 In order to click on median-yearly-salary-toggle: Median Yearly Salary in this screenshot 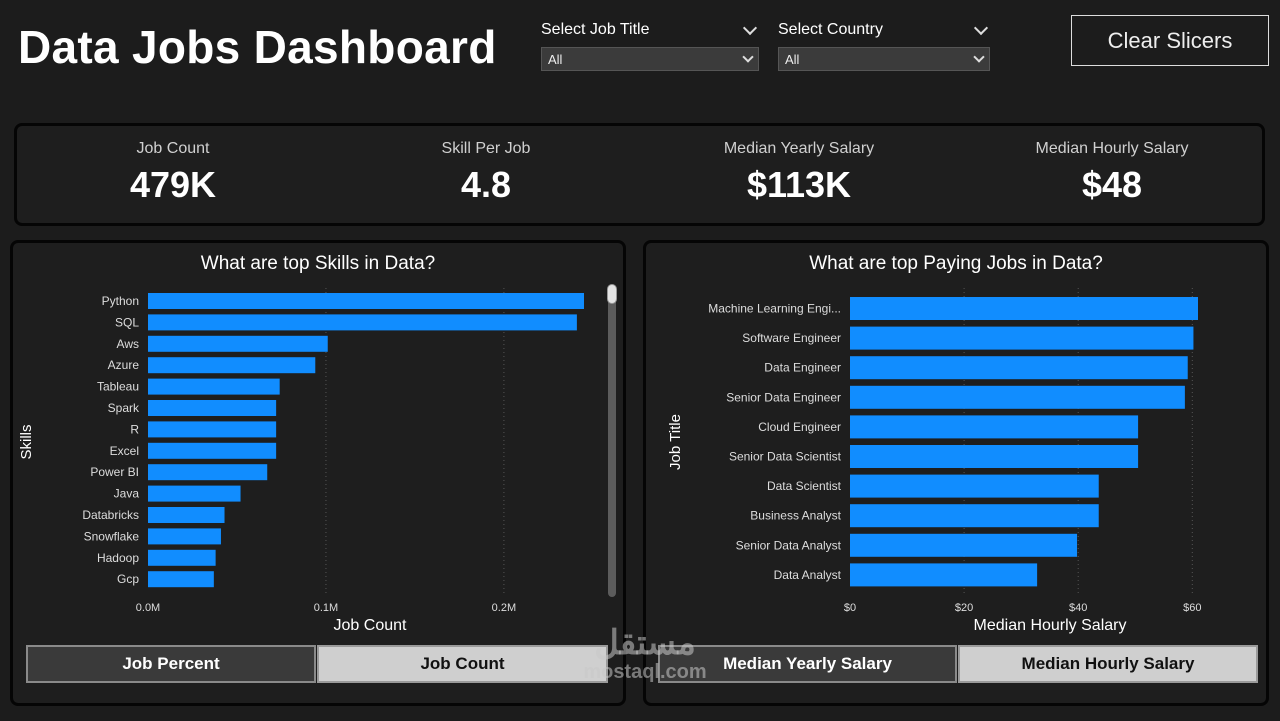, I will do `click(807, 664)`.